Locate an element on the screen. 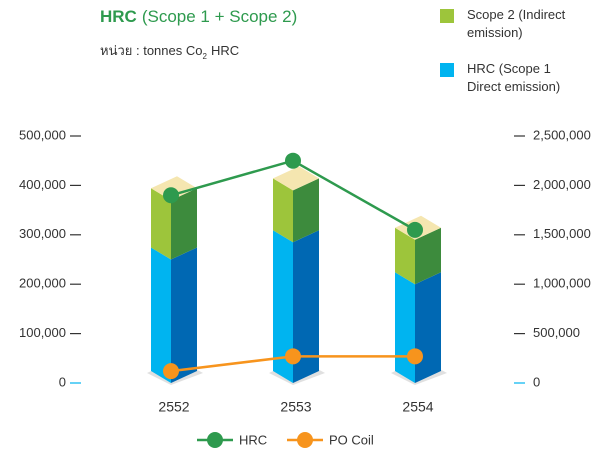 This screenshot has width=608, height=456. y2-tick-label: 1,000,000 is located at coordinates (562, 283).